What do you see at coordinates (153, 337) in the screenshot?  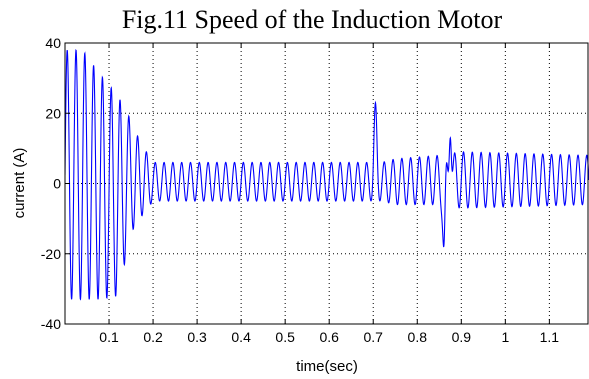 I see `x-tick-label: 0.2` at bounding box center [153, 337].